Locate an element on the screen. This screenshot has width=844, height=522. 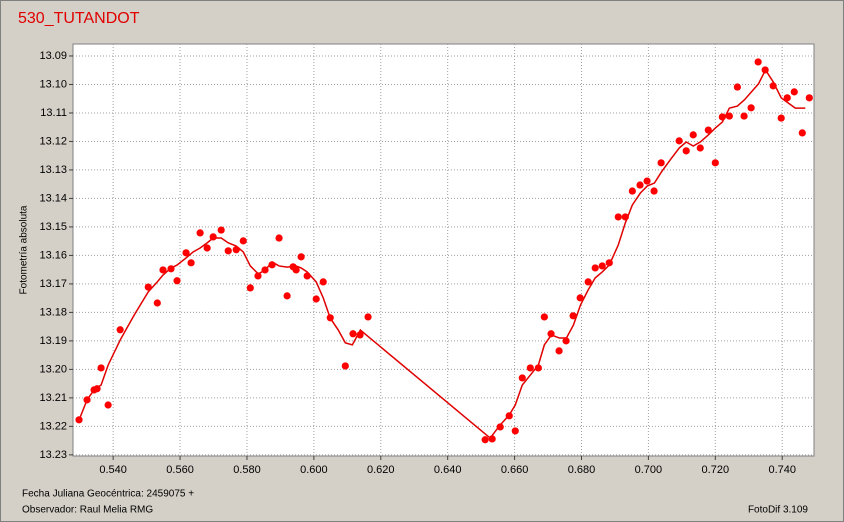
software-label: FotoDif 3.109 is located at coordinates (778, 510).